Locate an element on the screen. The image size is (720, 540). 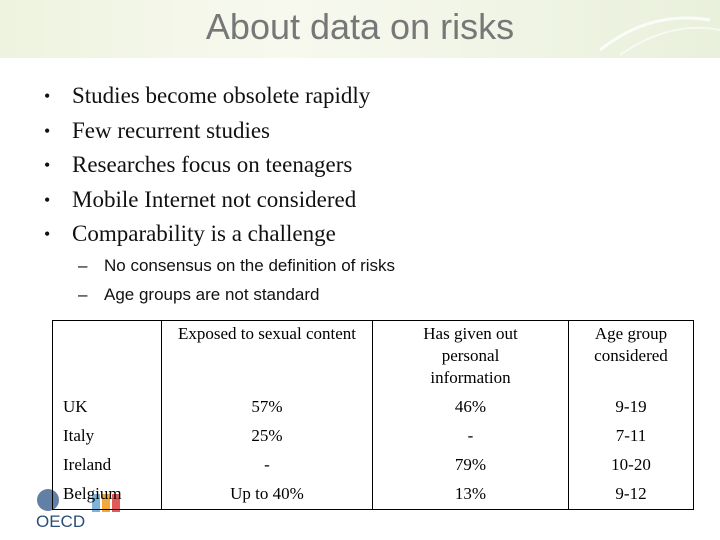
sub-bullet: Age groups are not standard is located at coordinates (236, 296).